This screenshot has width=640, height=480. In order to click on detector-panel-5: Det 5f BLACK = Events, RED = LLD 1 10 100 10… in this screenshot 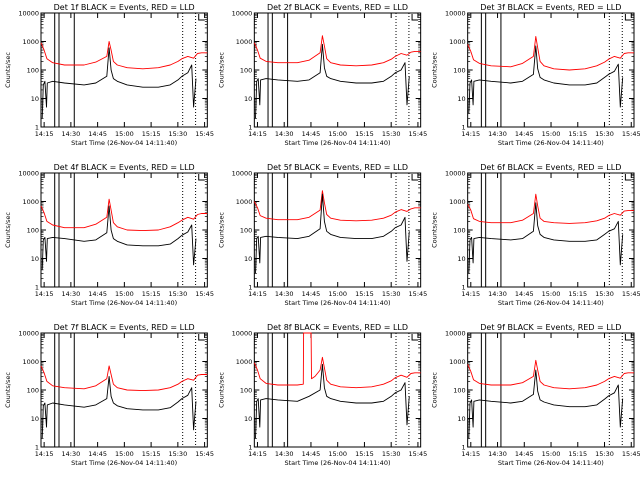, I will do `click(322, 235)`.